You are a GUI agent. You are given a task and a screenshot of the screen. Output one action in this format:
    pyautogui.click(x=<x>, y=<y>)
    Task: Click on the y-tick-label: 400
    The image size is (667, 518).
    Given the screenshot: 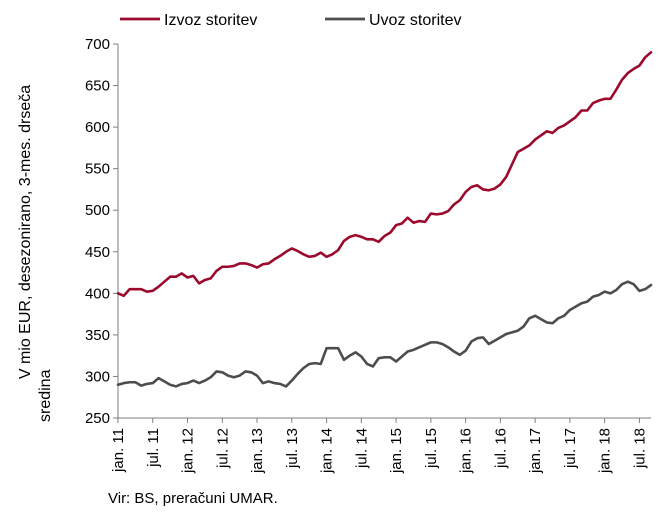 What is the action you would take?
    pyautogui.click(x=97, y=293)
    